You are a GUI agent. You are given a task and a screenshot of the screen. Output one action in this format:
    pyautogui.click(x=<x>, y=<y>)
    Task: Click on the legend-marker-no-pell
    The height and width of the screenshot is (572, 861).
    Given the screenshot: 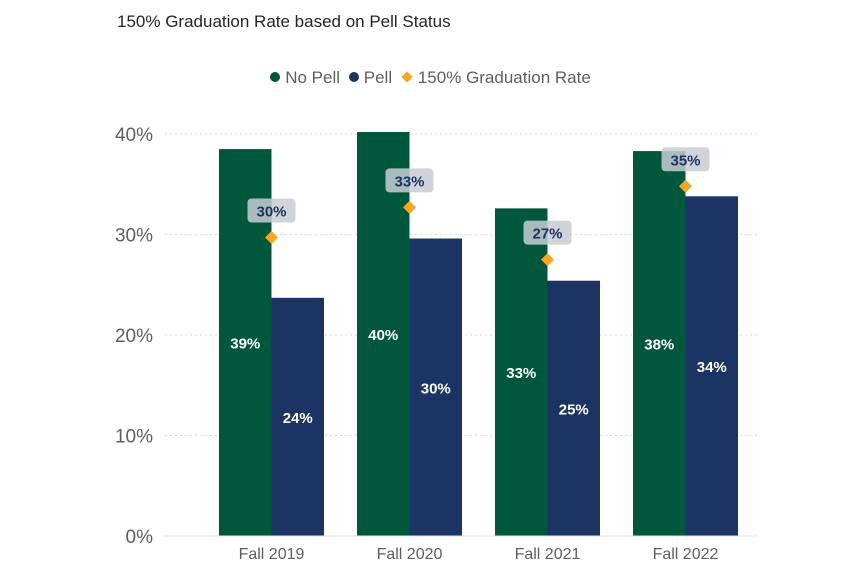 What is the action you would take?
    pyautogui.click(x=275, y=77)
    